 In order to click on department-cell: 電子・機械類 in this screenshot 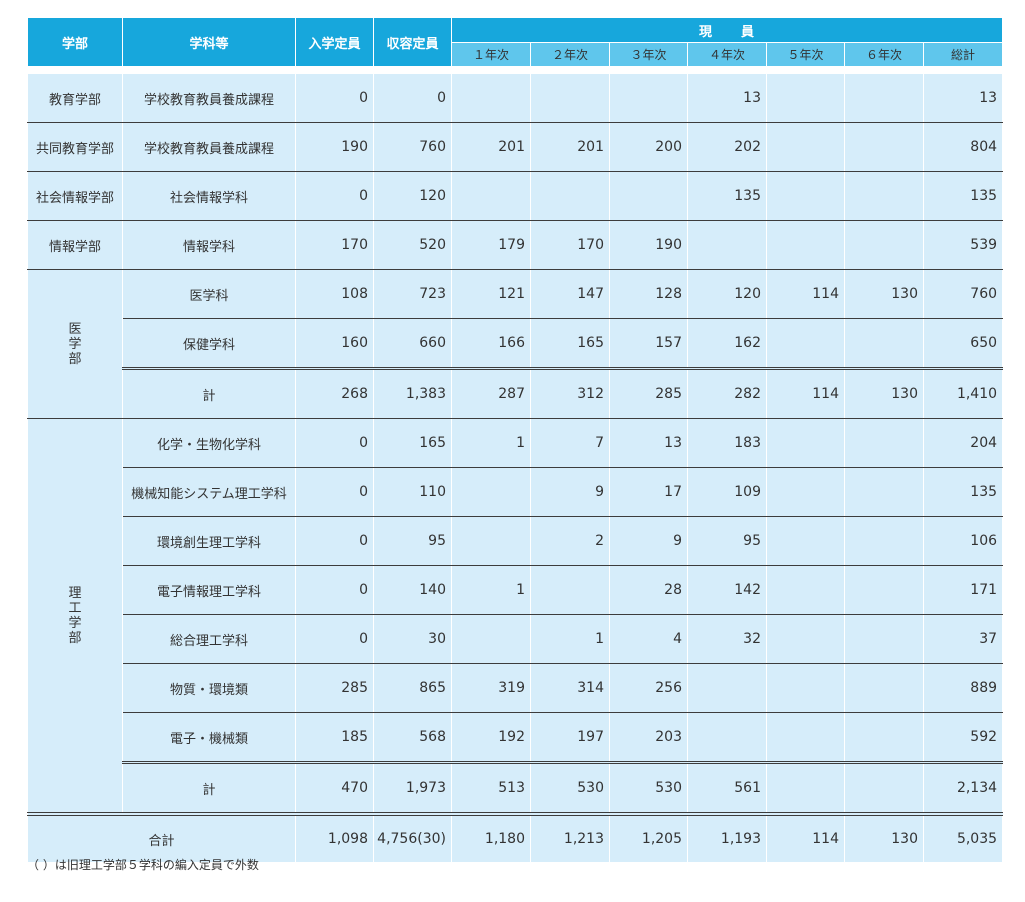, I will do `click(209, 737)`.